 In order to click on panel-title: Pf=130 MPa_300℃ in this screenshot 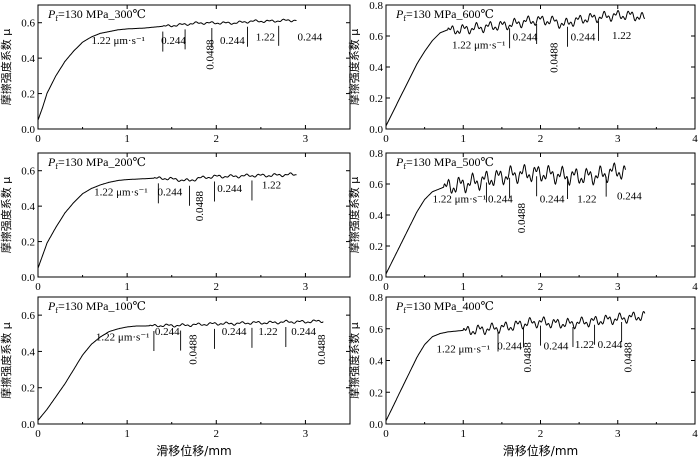, I will do `click(96, 15)`.